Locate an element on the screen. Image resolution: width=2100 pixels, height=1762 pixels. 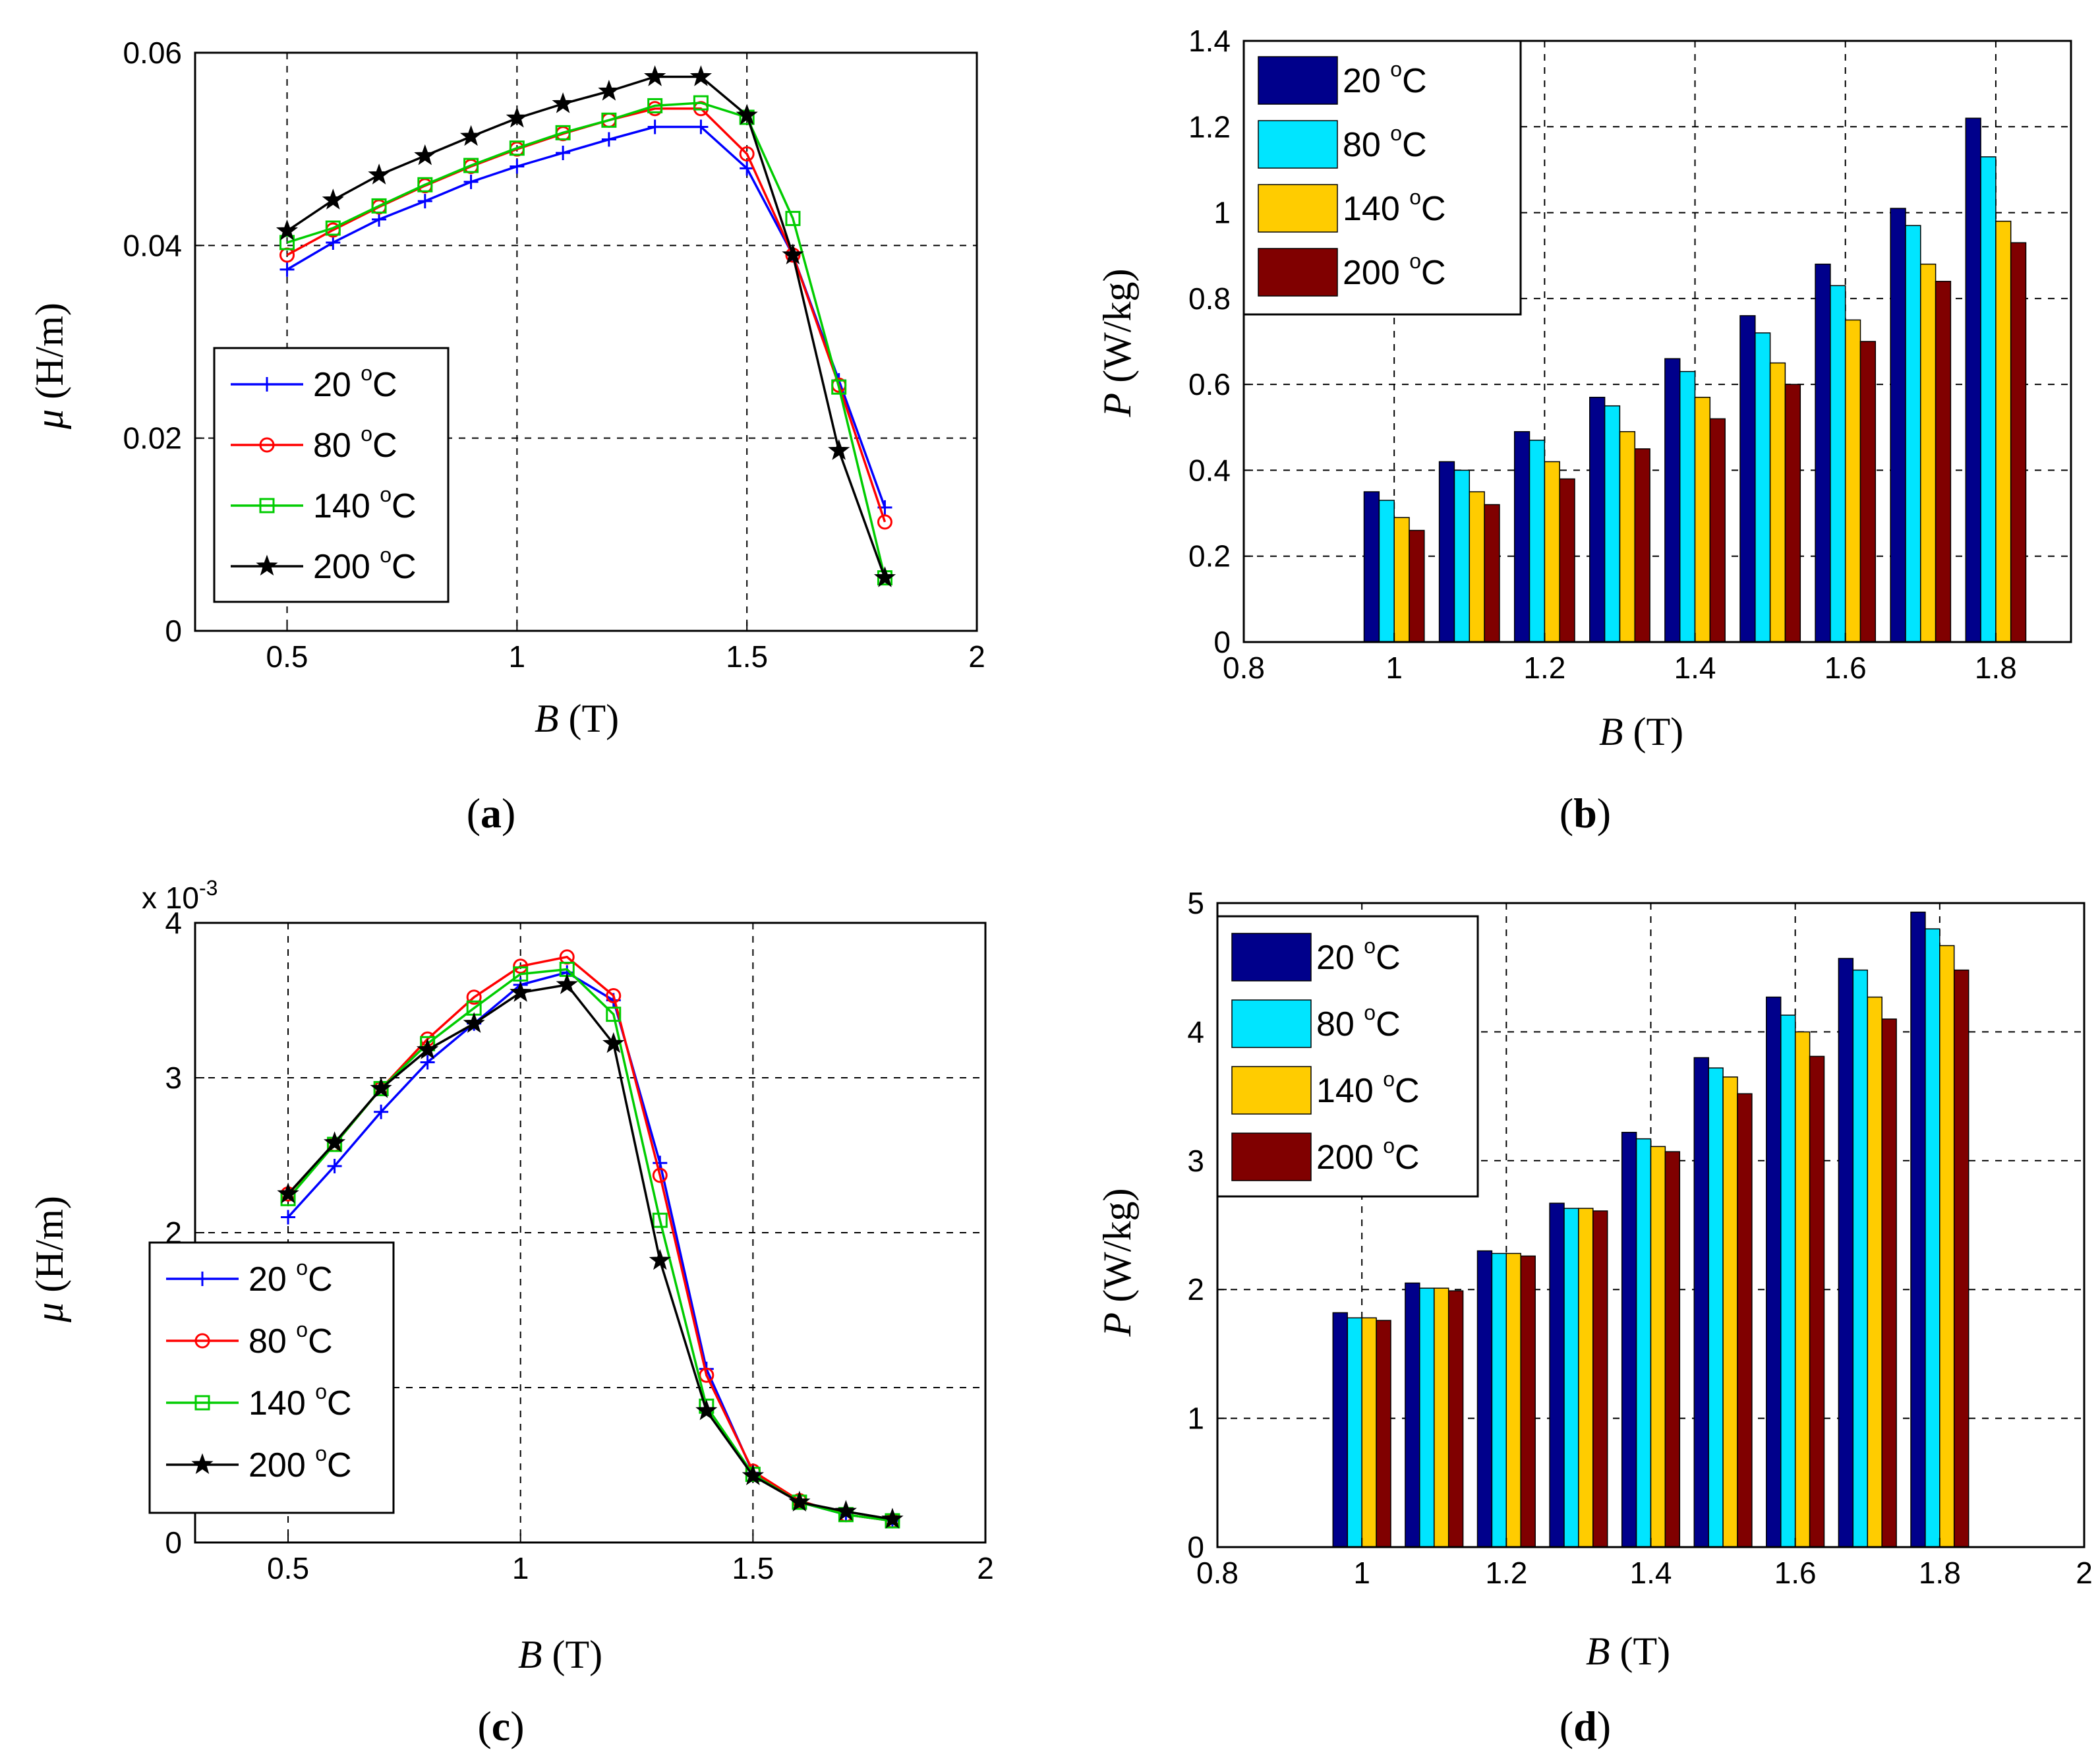
panel-c-tag-close: ) is located at coordinates (517, 1726).